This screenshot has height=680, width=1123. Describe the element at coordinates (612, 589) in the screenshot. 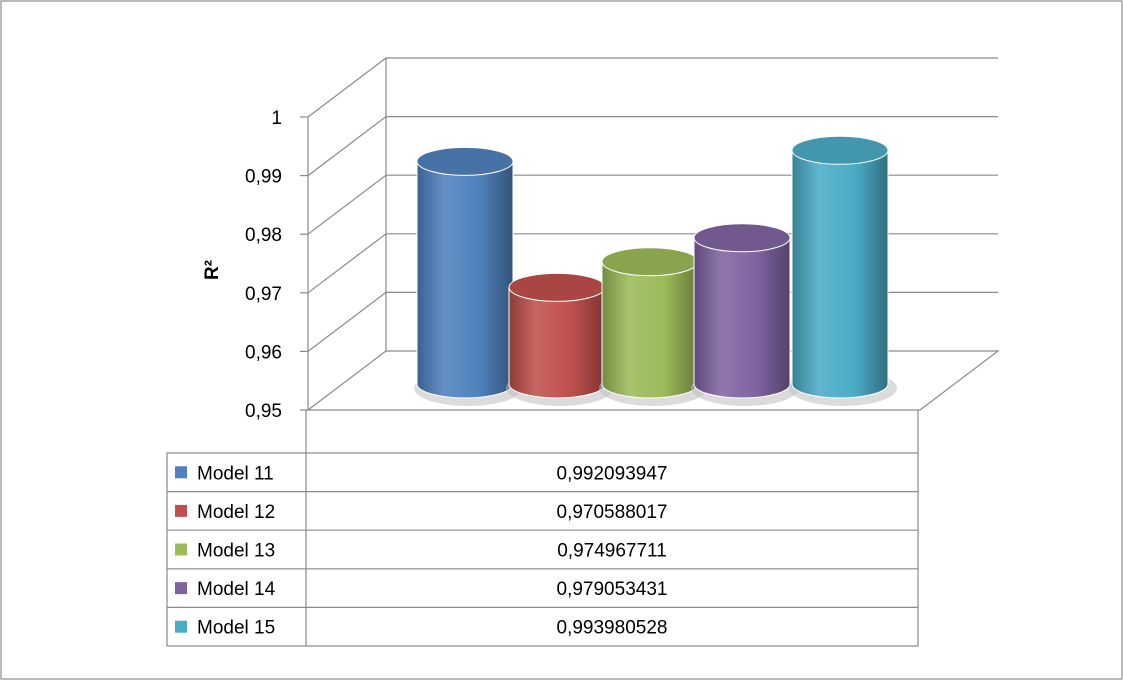

I see `data-value: 0,979053431` at that location.